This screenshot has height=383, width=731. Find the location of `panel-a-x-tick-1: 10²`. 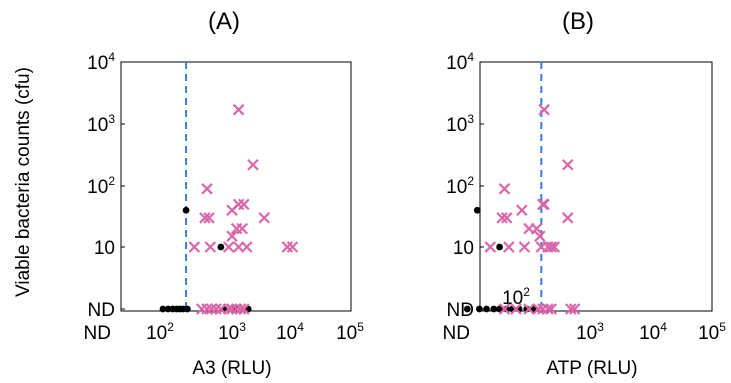

panel-a-x-tick-1: 10² is located at coordinates (160, 332).